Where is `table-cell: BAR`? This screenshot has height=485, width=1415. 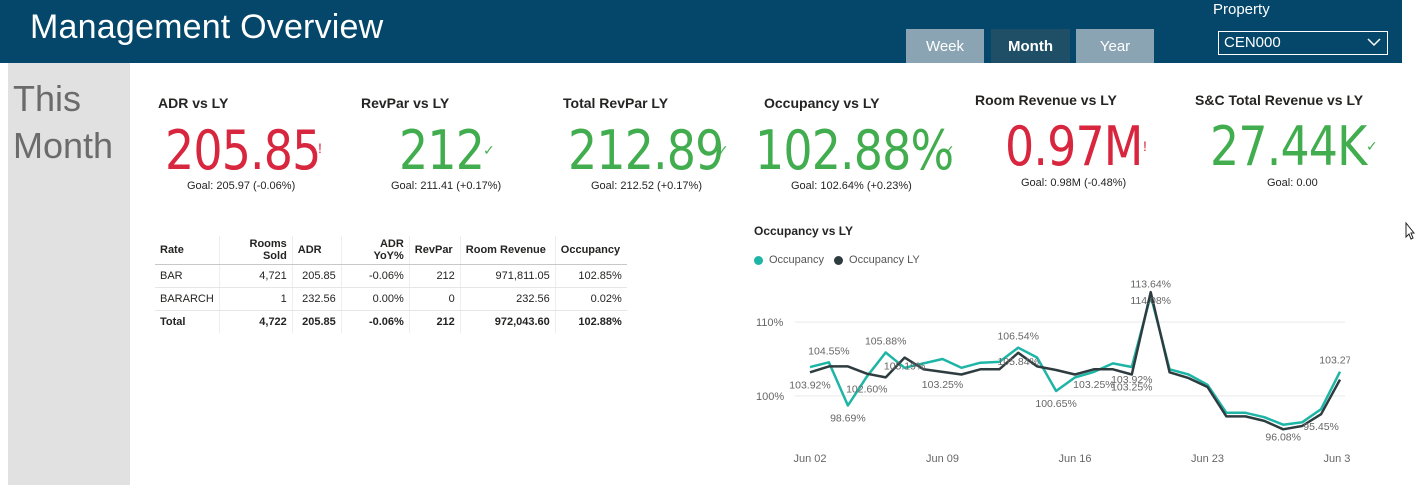 table-cell: BAR is located at coordinates (187, 276).